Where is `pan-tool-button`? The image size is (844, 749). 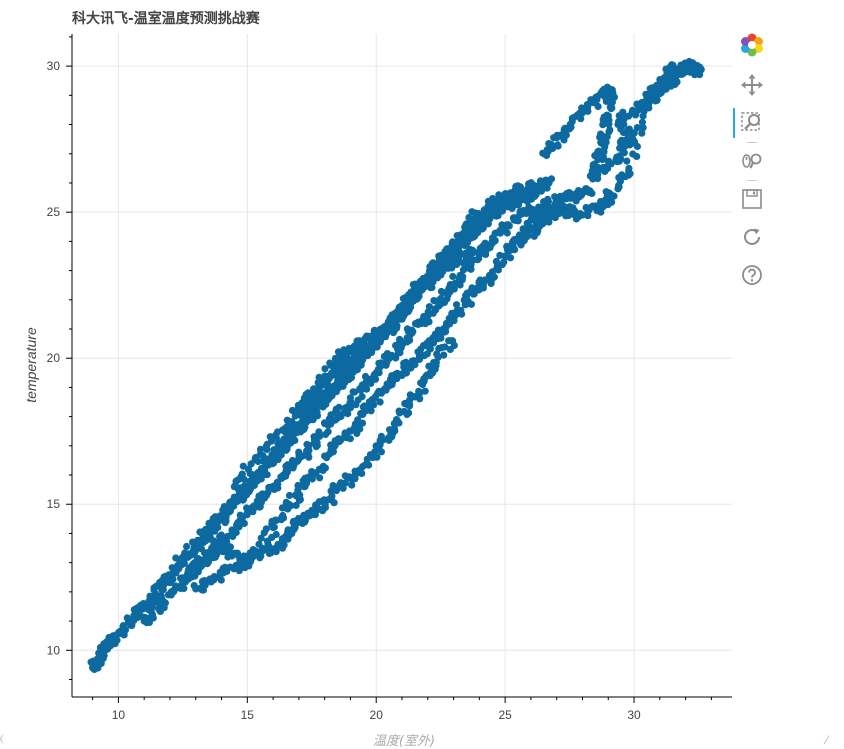
pan-tool-button is located at coordinates (752, 85).